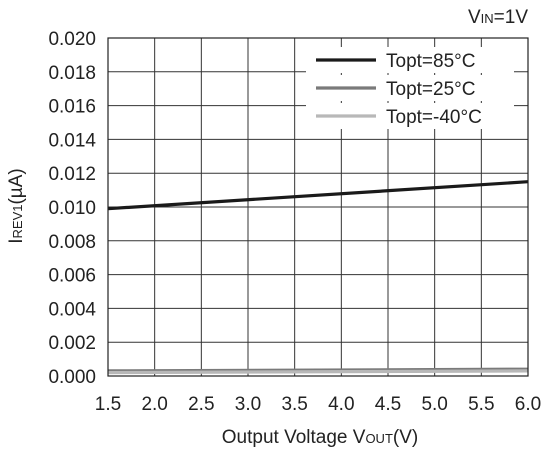 Image resolution: width=544 pixels, height=450 pixels. I want to click on condition-annotation: VIN=1V, so click(498, 17).